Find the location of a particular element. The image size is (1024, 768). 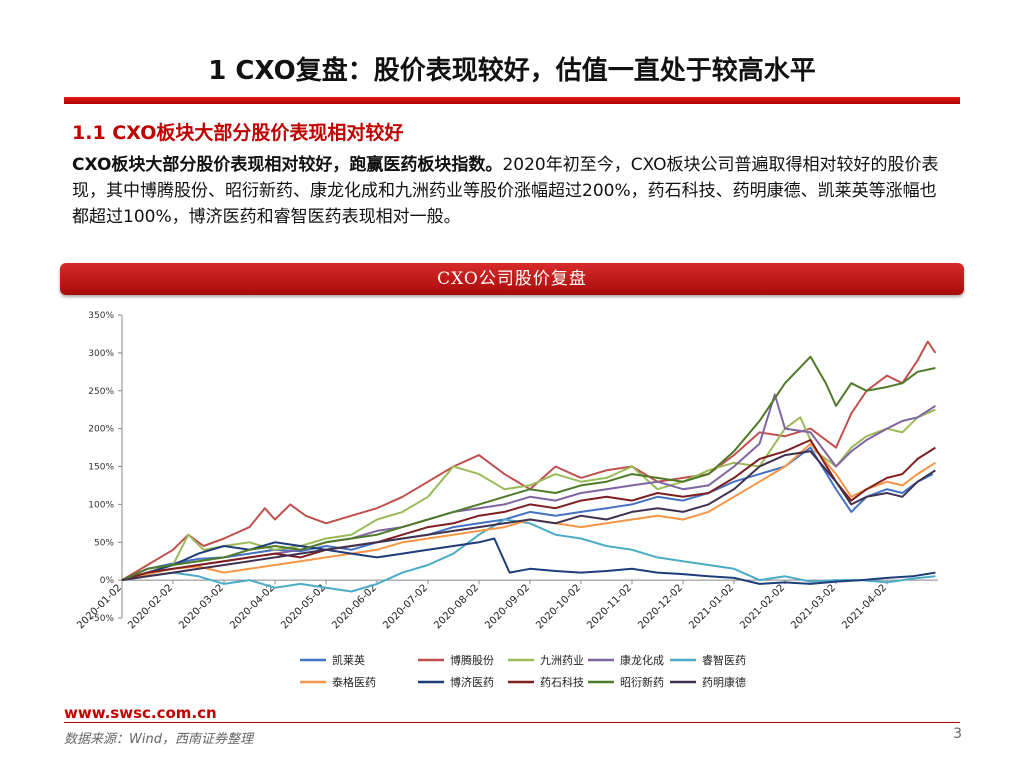

x-tick-label: 2021-04-02 is located at coordinates (864, 606).